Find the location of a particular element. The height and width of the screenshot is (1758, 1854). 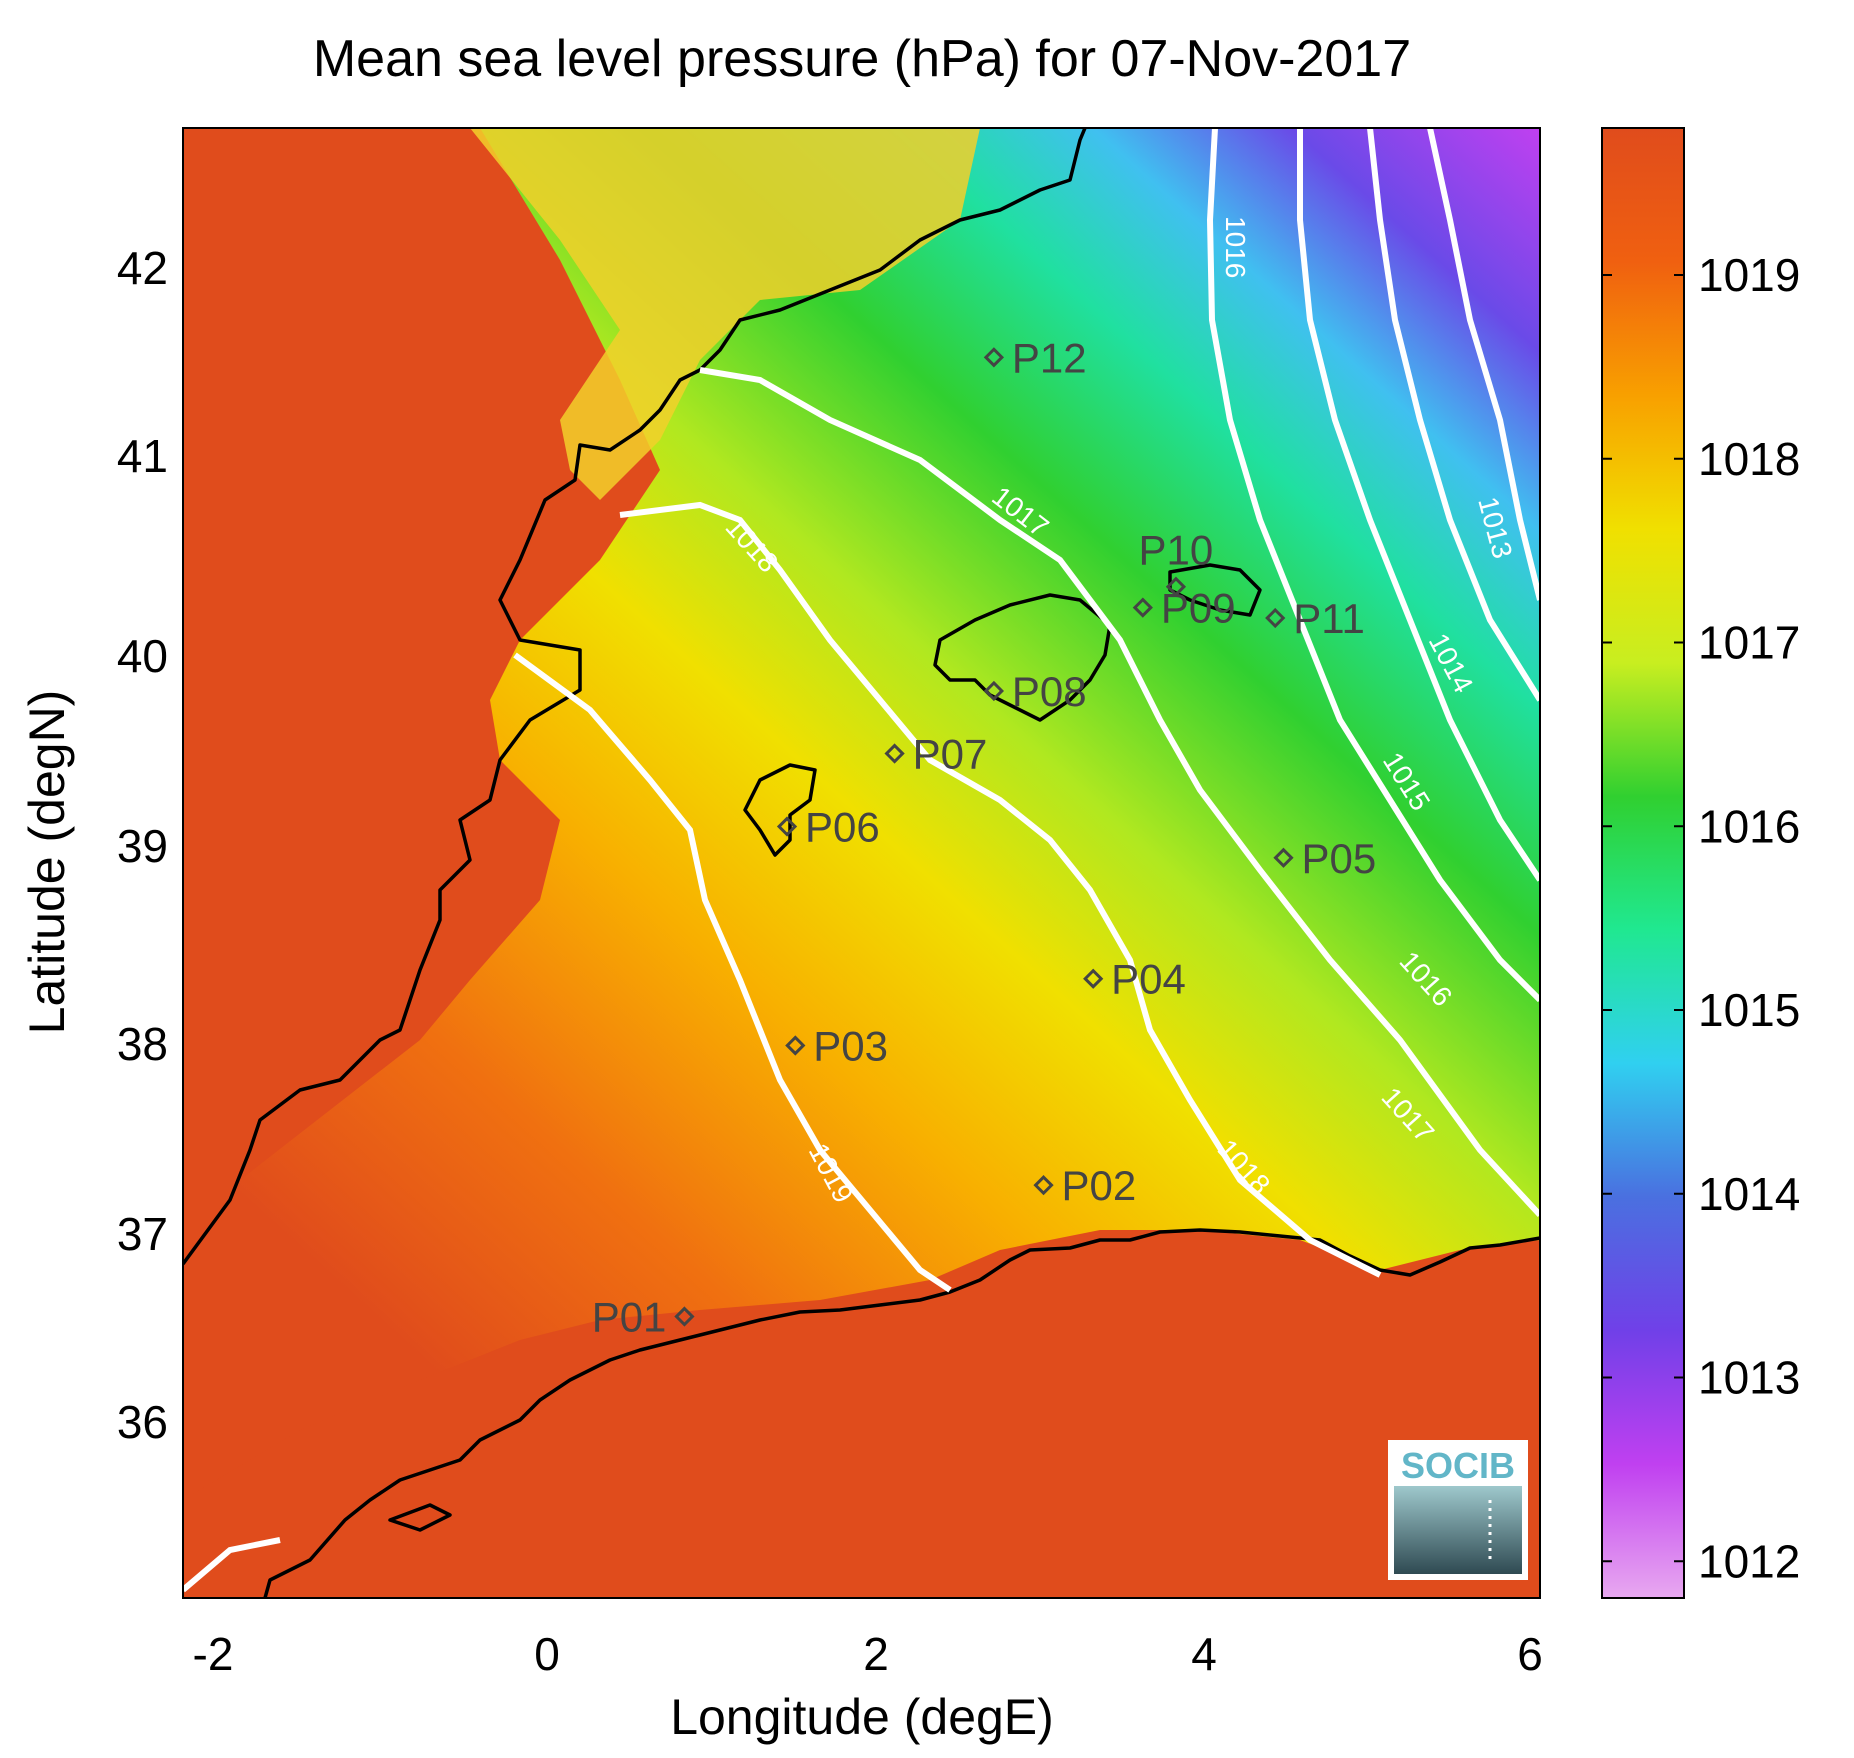

colorbar-tick-label-1013: 1013 is located at coordinates (1749, 1378).